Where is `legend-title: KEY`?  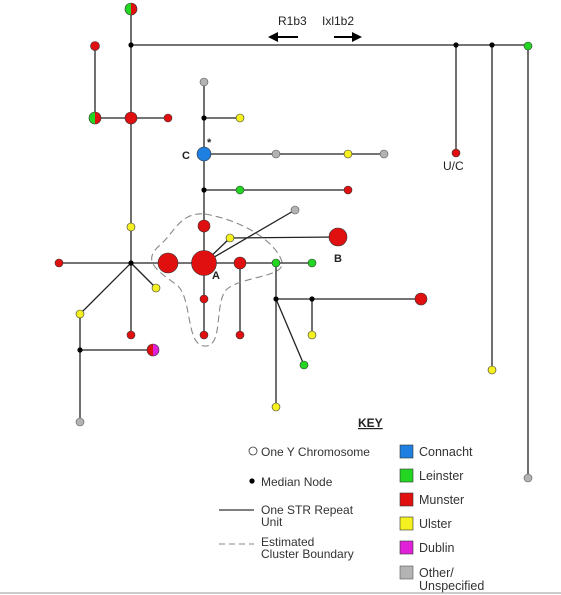 legend-title: KEY is located at coordinates (370, 423).